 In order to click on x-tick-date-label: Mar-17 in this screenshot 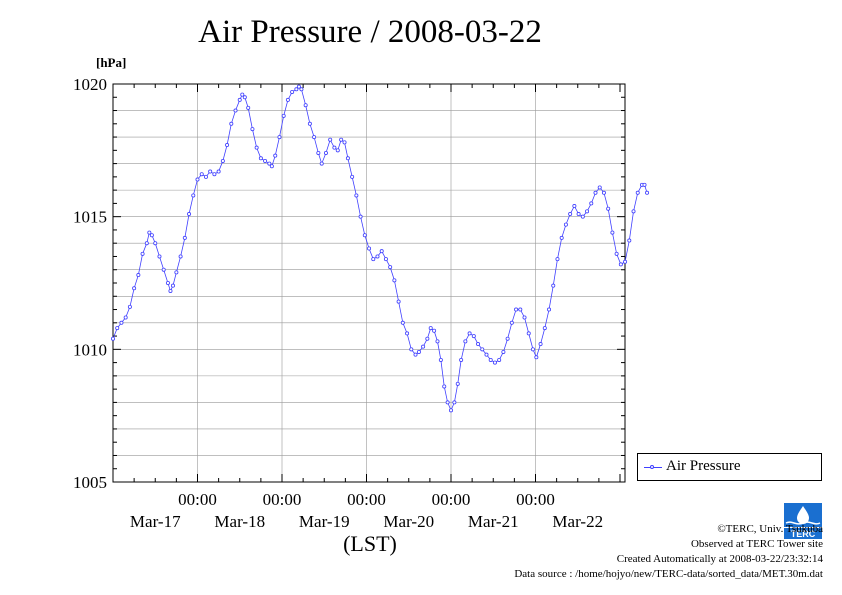, I will do `click(155, 521)`.